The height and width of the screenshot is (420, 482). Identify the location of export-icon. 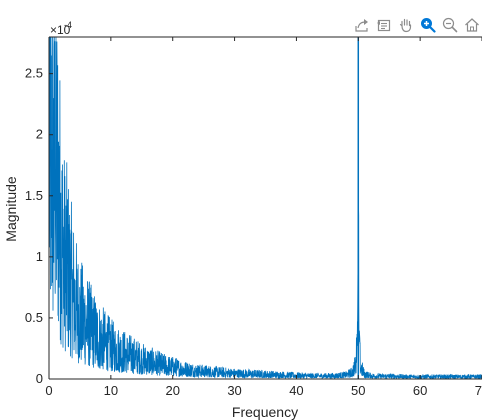
(361, 25).